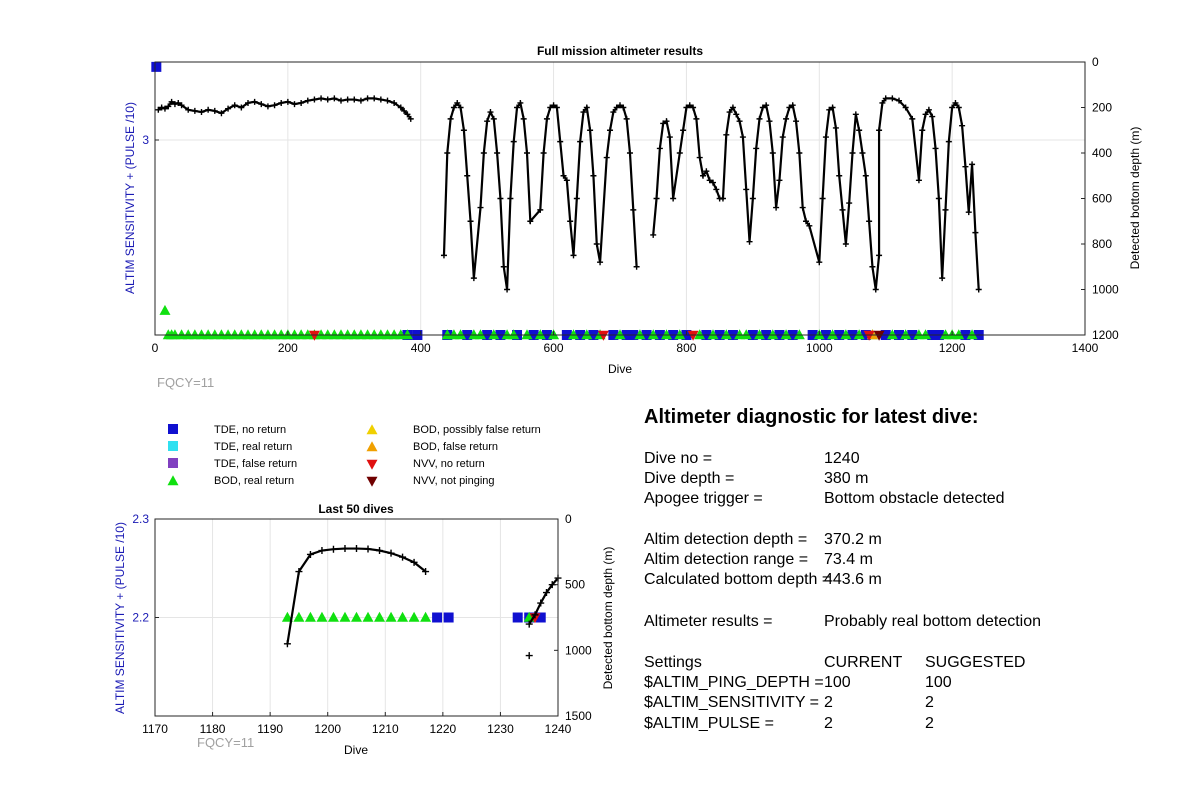 This screenshot has height=804, width=1200. Describe the element at coordinates (173, 429) in the screenshot. I see `legend-marker` at that location.